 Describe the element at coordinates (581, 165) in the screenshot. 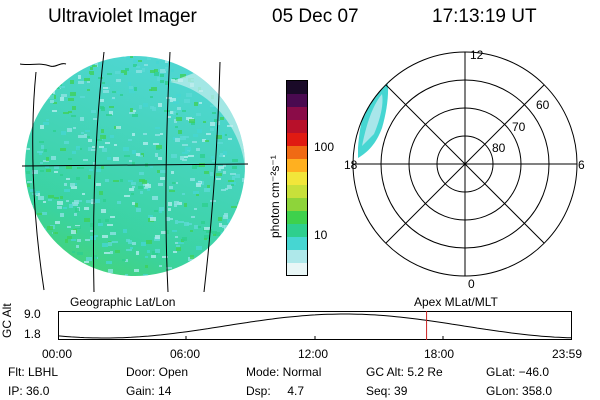

I see `mlt-label-6: 6` at that location.